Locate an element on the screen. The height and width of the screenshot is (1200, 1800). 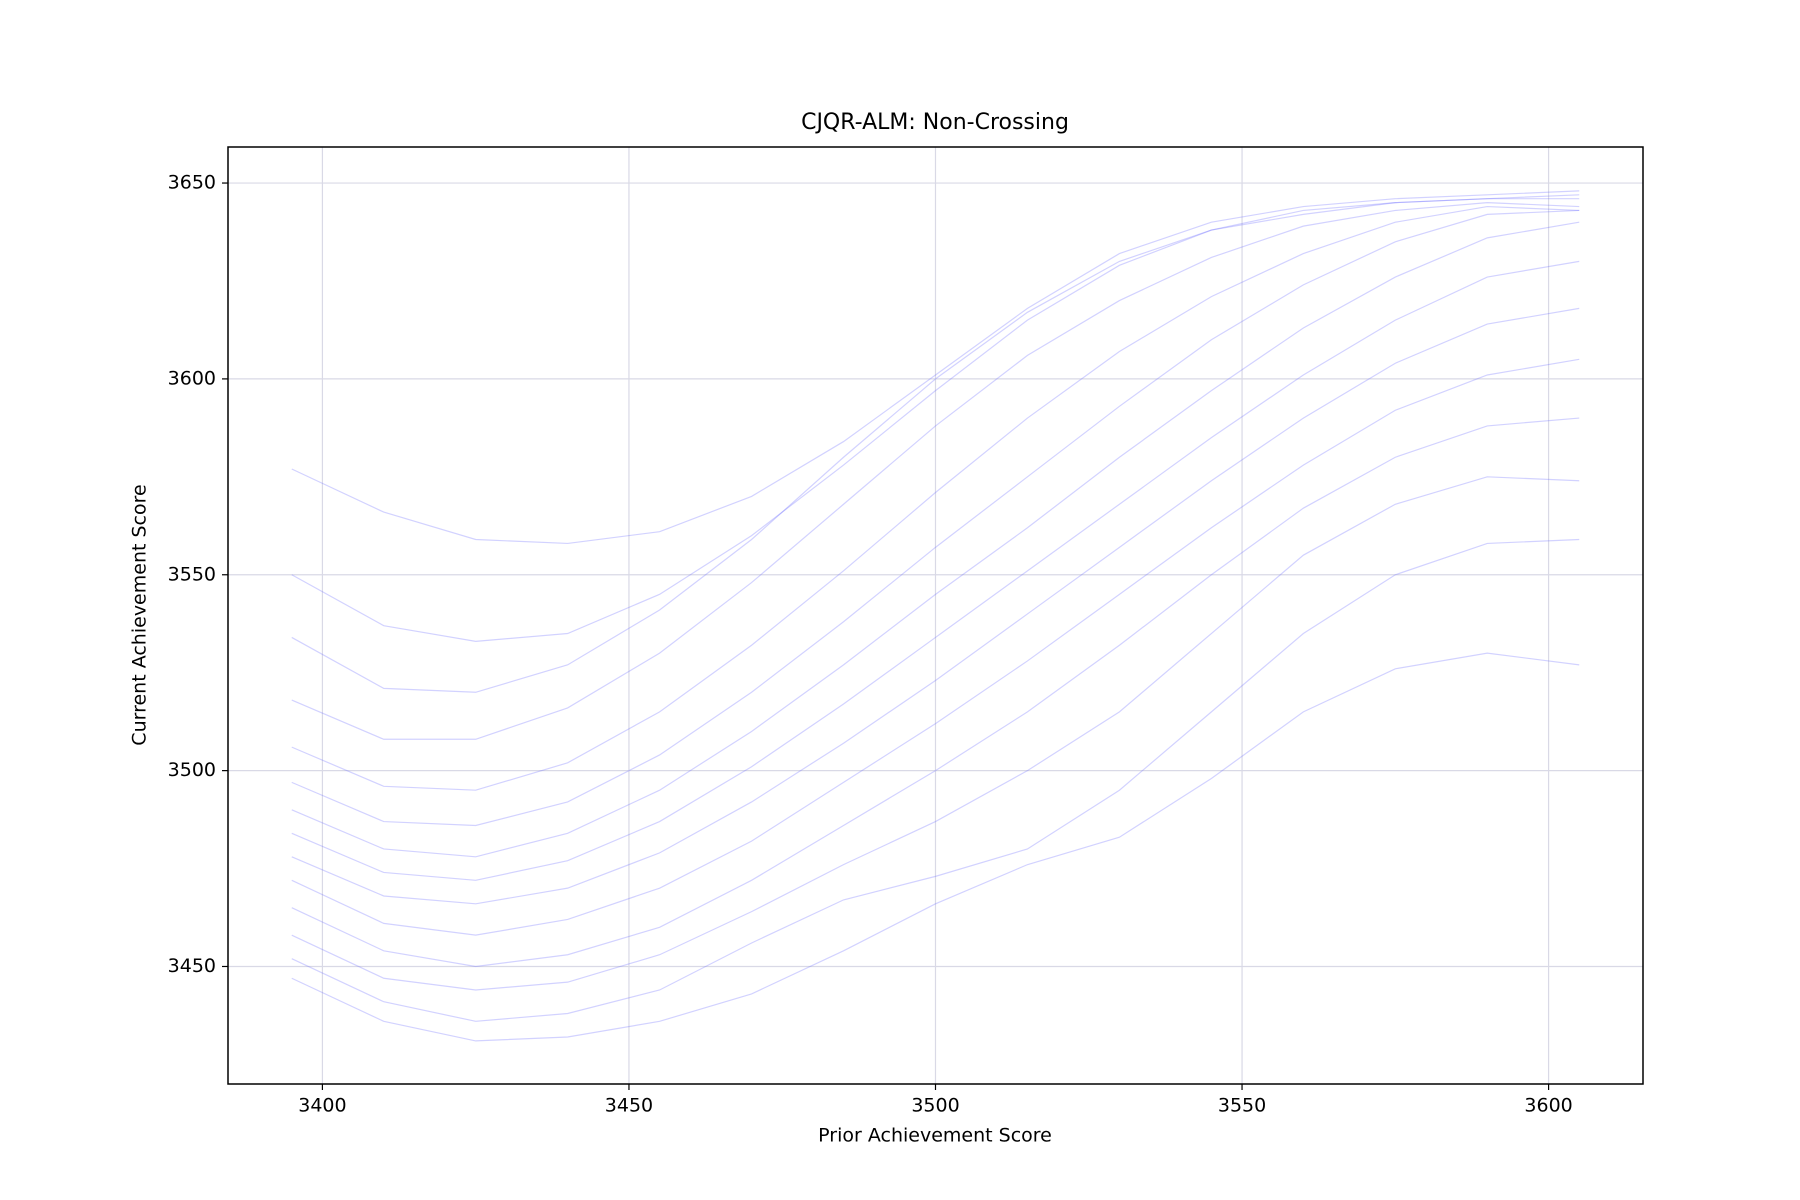
x-tick-label: 3500 is located at coordinates (935, 1106).